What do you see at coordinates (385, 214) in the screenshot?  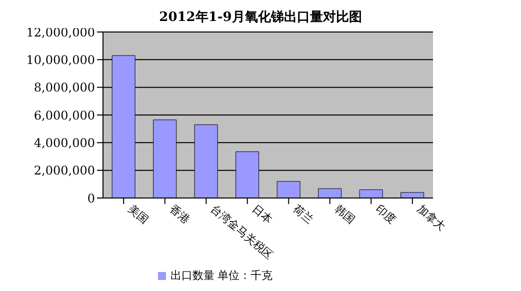 I see `x-tick-label: 印度` at bounding box center [385, 214].